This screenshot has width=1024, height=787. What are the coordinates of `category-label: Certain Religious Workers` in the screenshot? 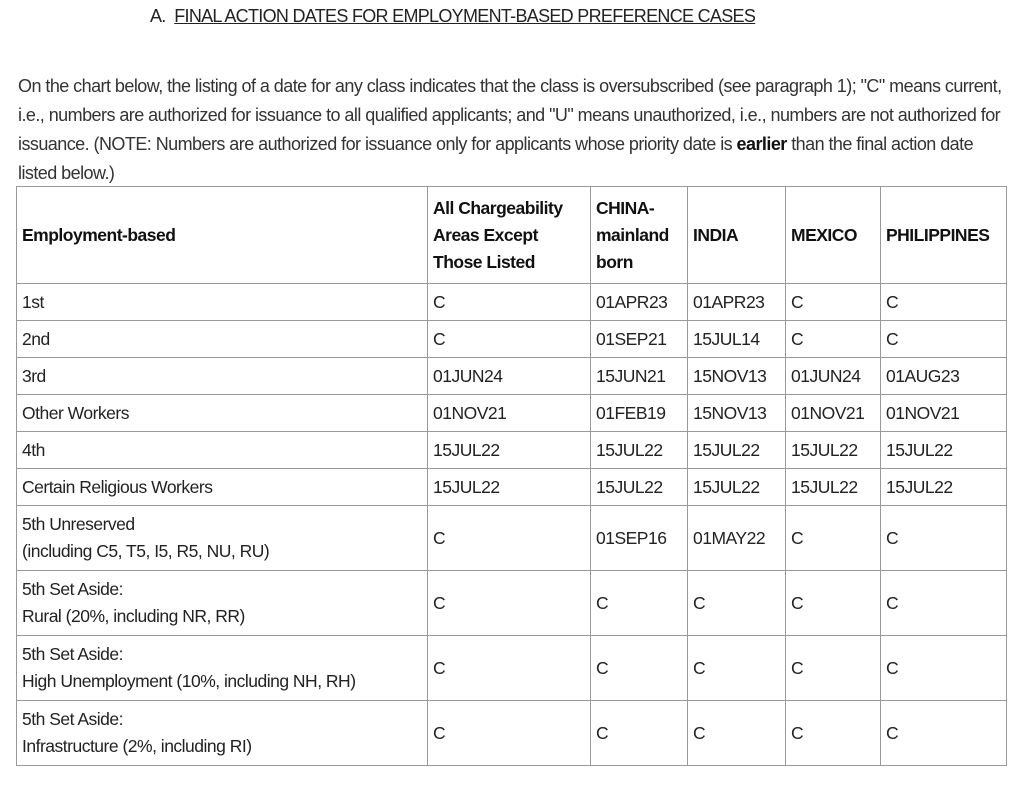 It's located at (117, 486).